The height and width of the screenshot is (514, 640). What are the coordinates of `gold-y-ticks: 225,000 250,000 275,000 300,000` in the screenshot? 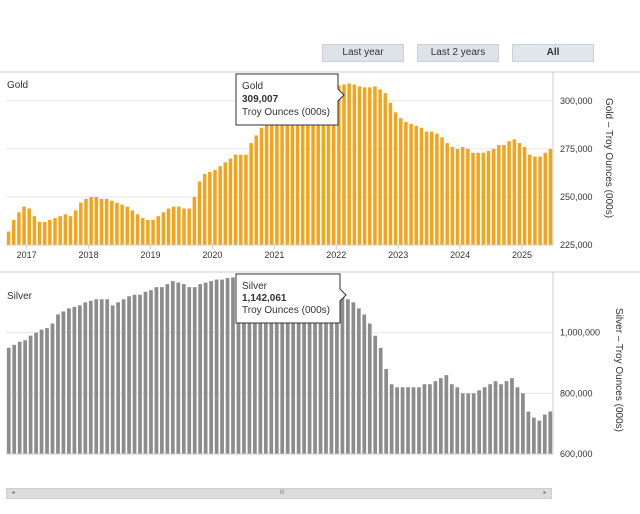 It's located at (576, 173).